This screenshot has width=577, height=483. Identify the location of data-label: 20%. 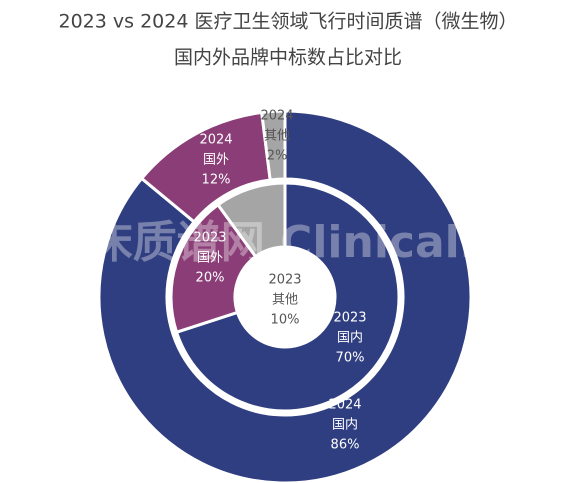
(210, 278).